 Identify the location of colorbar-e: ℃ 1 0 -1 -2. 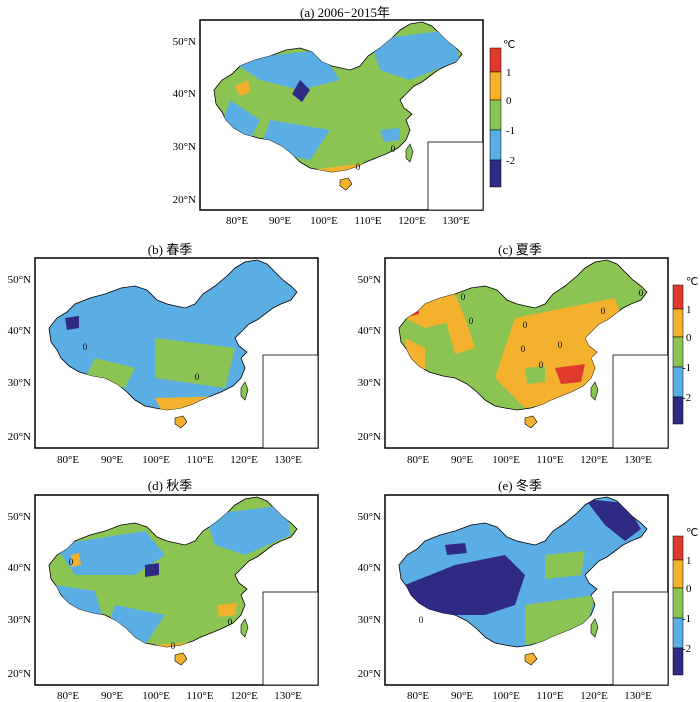
(685, 601).